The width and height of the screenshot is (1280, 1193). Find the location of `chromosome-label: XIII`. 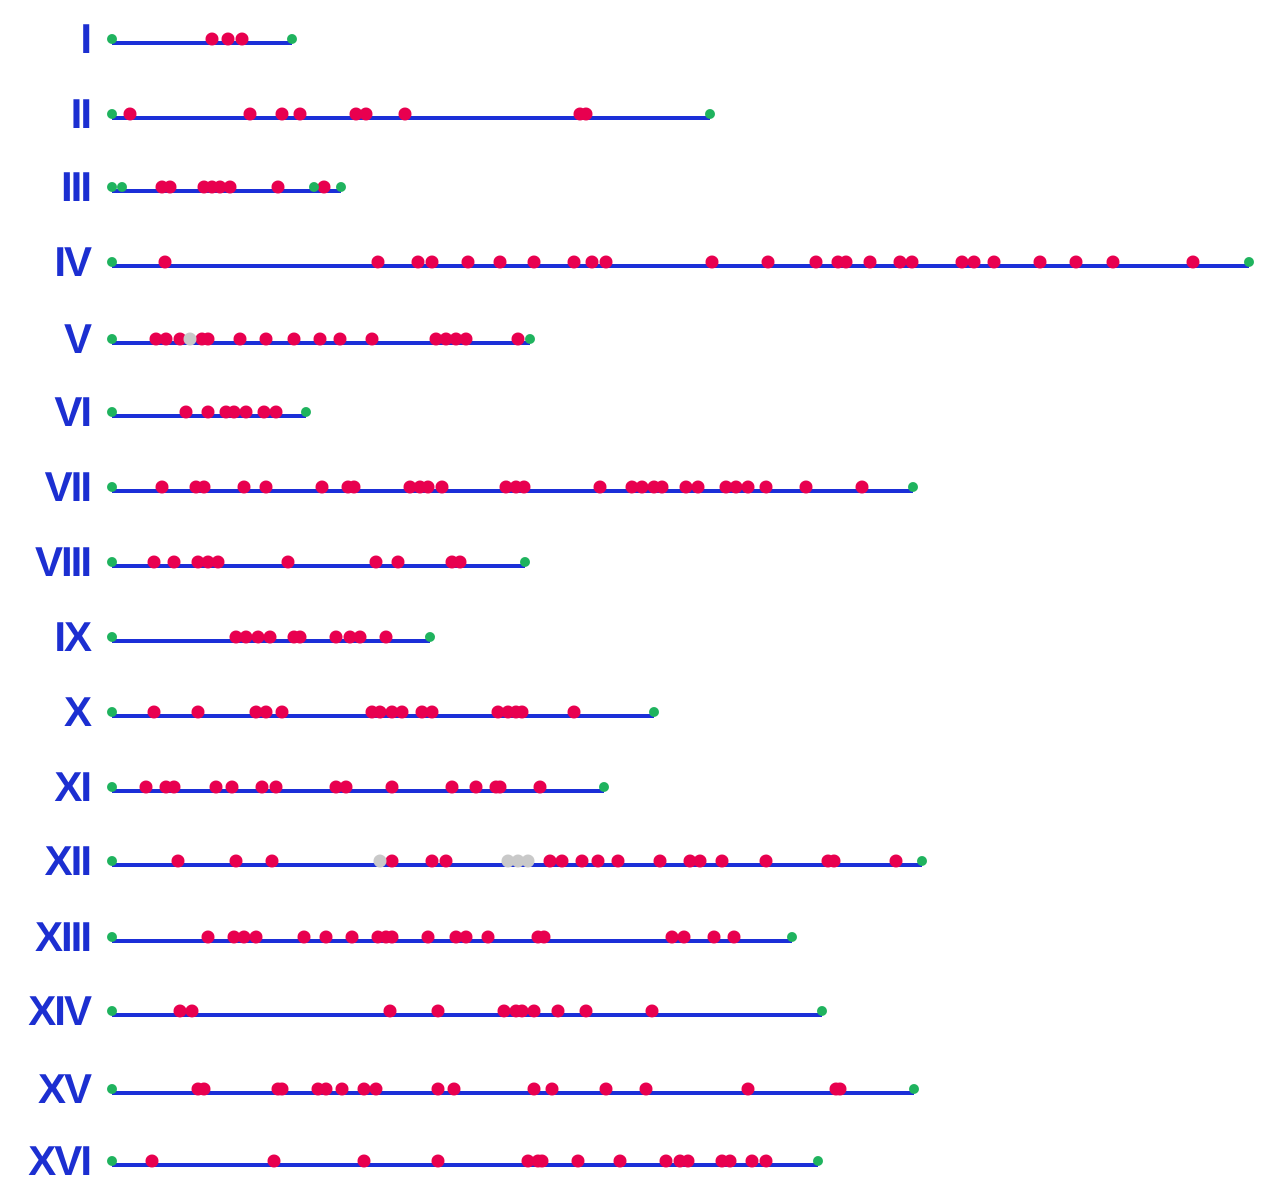

chromosome-label: XIII is located at coordinates (62, 936).